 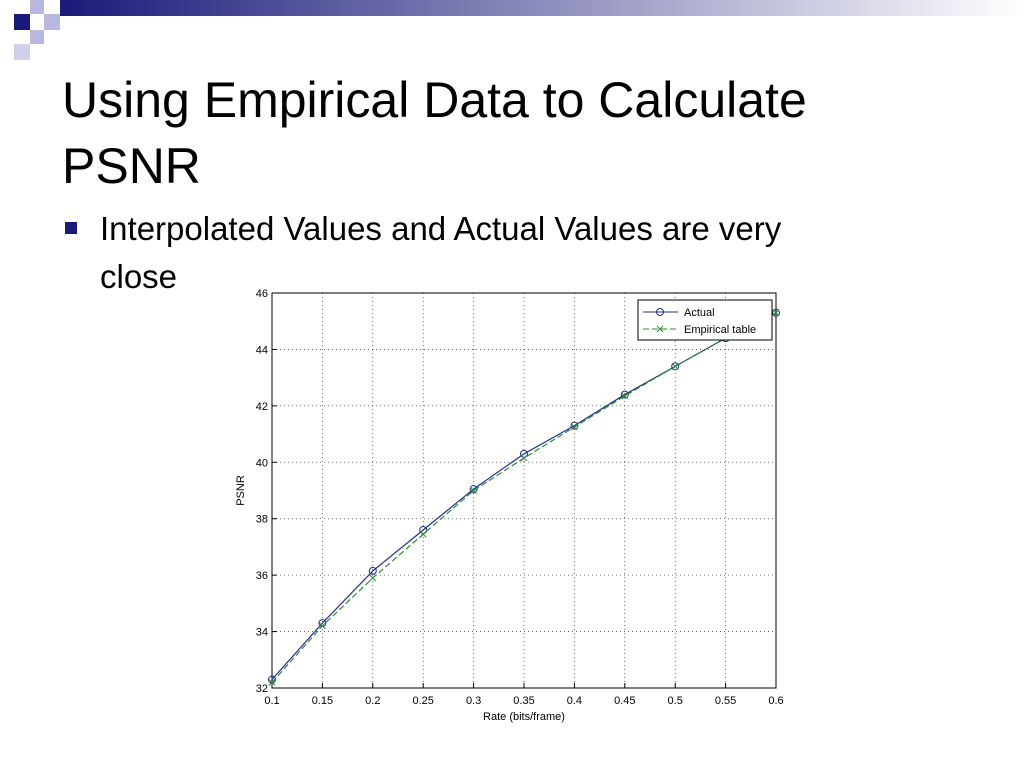 I want to click on bullet, so click(x=71, y=228).